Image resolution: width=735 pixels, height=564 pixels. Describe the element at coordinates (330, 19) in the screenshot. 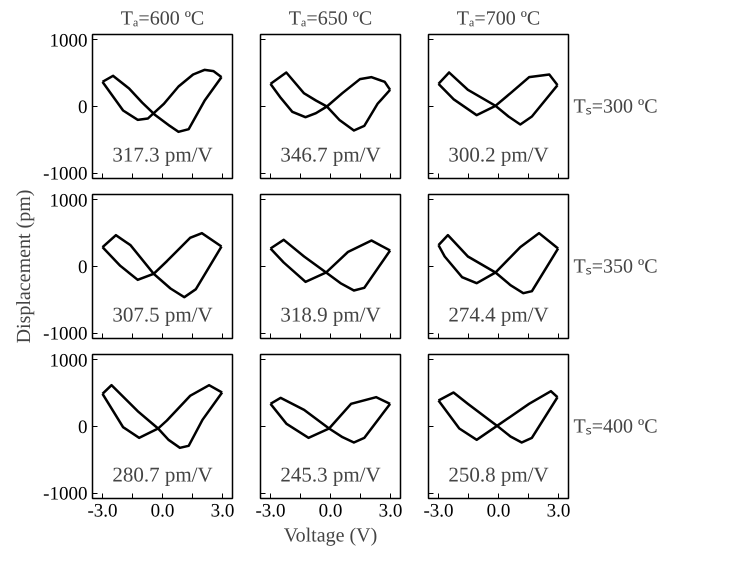

I see `chart-title: Tₐ=650 ºC` at that location.